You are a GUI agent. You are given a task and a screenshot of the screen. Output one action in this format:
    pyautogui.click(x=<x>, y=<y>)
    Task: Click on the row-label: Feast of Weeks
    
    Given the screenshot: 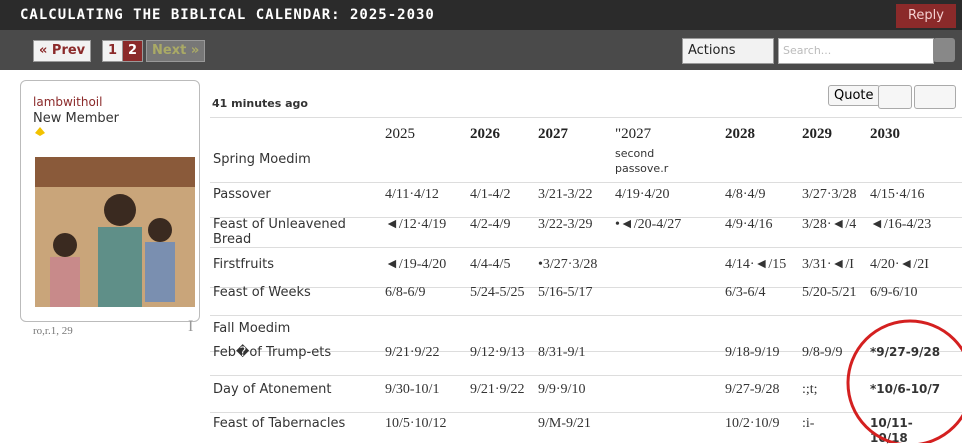 What is the action you would take?
    pyautogui.click(x=262, y=292)
    